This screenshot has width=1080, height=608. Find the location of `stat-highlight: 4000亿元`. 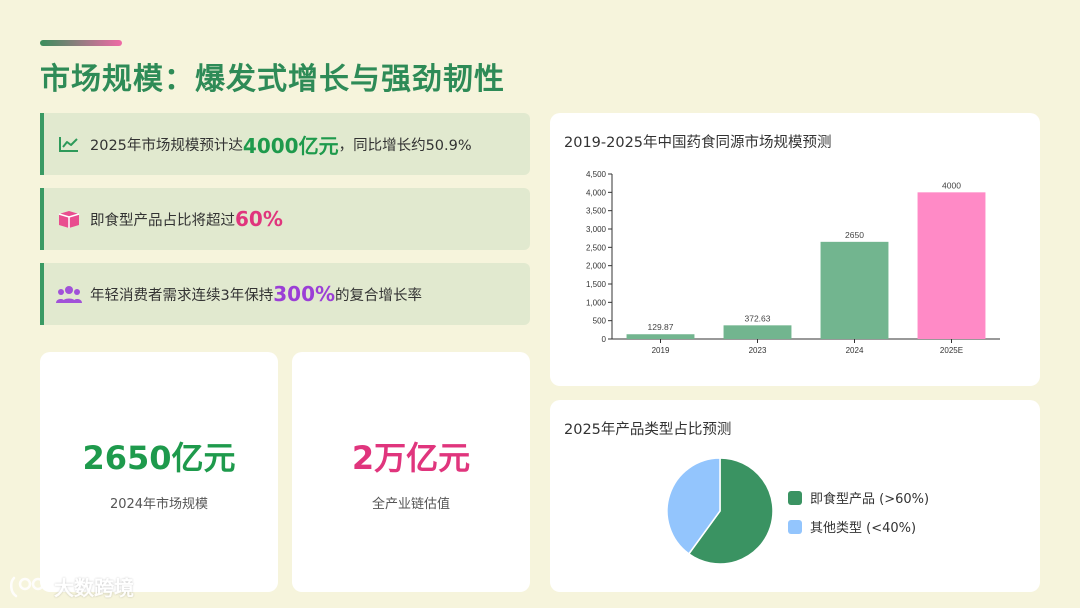

stat-highlight: 4000亿元 is located at coordinates (290, 145).